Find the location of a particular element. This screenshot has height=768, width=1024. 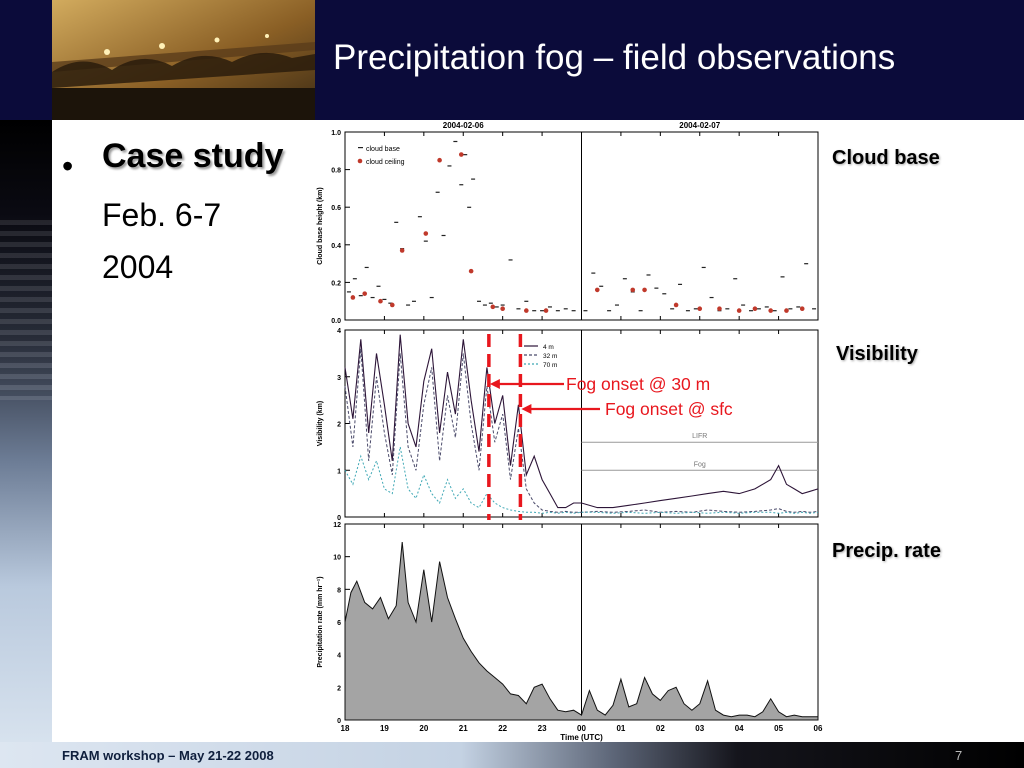

y-tick-label: 2 is located at coordinates (339, 425).